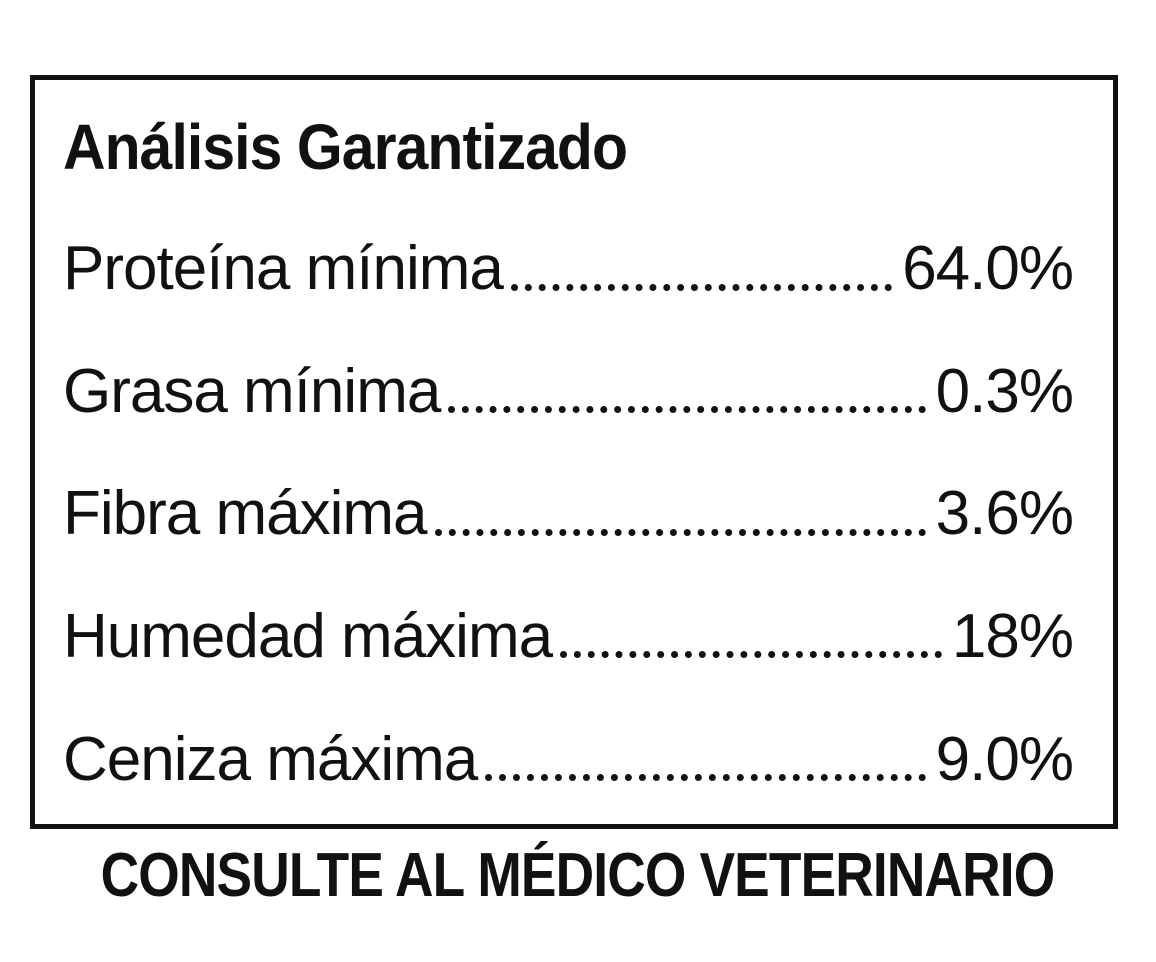 This screenshot has height=962, width=1156. I want to click on nutrient-value: 0.3%, so click(1004, 391).